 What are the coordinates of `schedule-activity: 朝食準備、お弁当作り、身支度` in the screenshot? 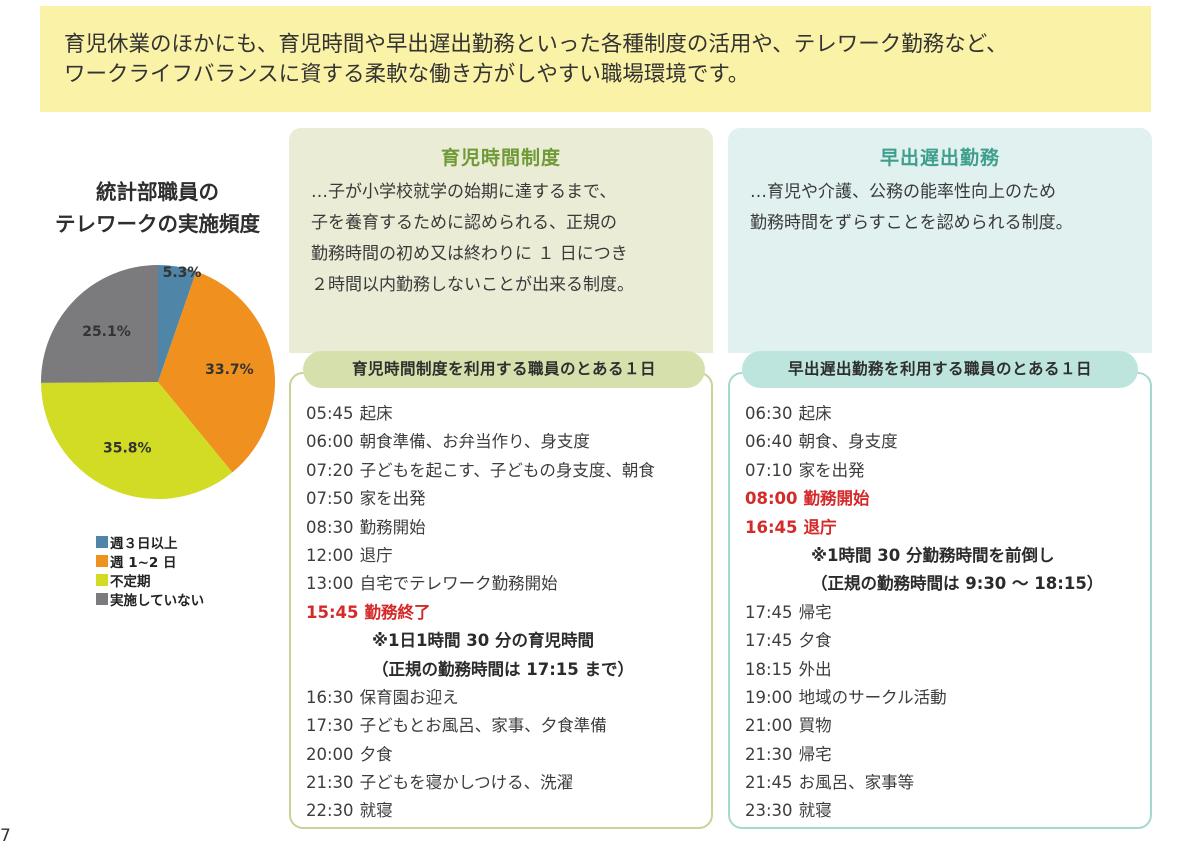 It's located at (474, 442).